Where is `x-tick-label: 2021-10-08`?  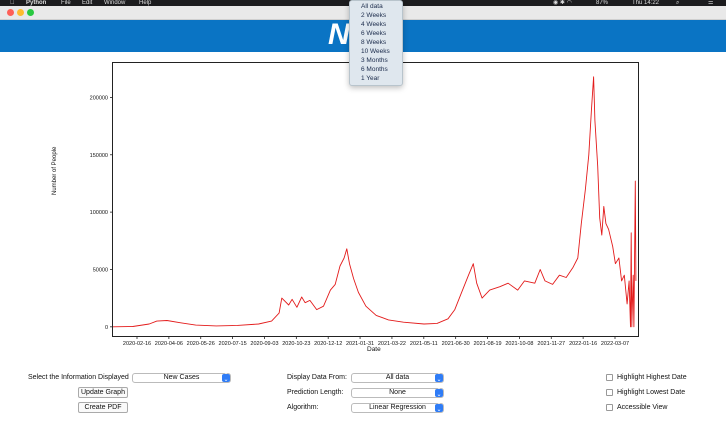
x-tick-label: 2021-10-08 is located at coordinates (519, 344).